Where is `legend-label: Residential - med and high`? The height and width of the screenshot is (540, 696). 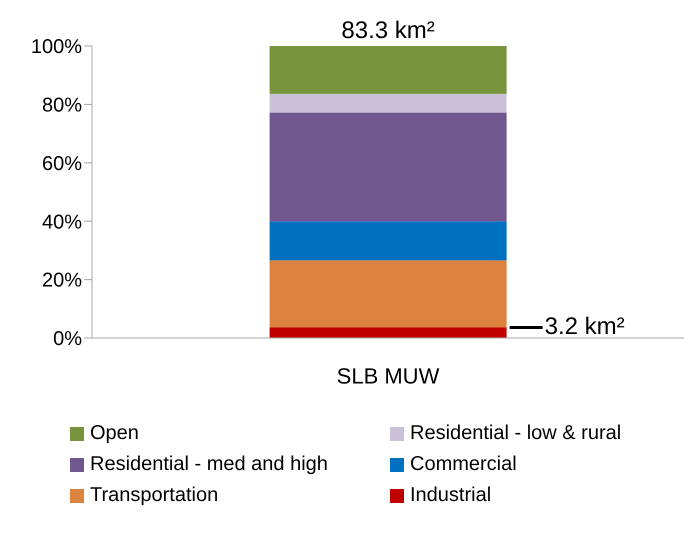 legend-label: Residential - med and high is located at coordinates (209, 464).